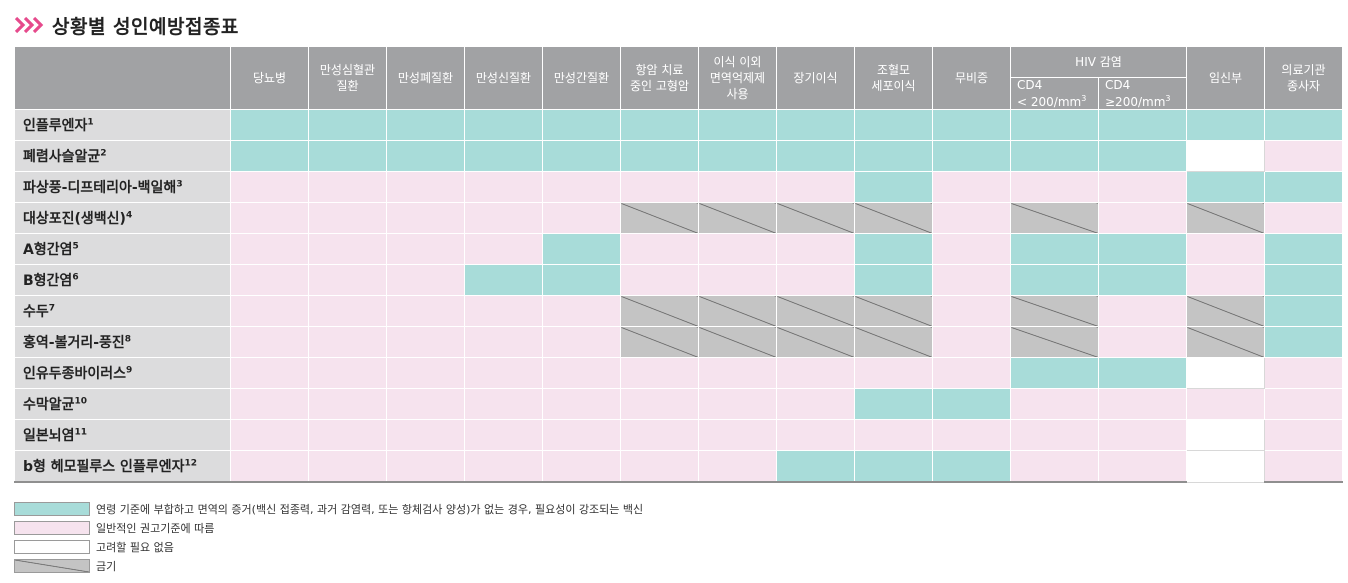 This screenshot has height=583, width=1348. Describe the element at coordinates (129, 370) in the screenshot. I see `footnote-number: 9` at that location.